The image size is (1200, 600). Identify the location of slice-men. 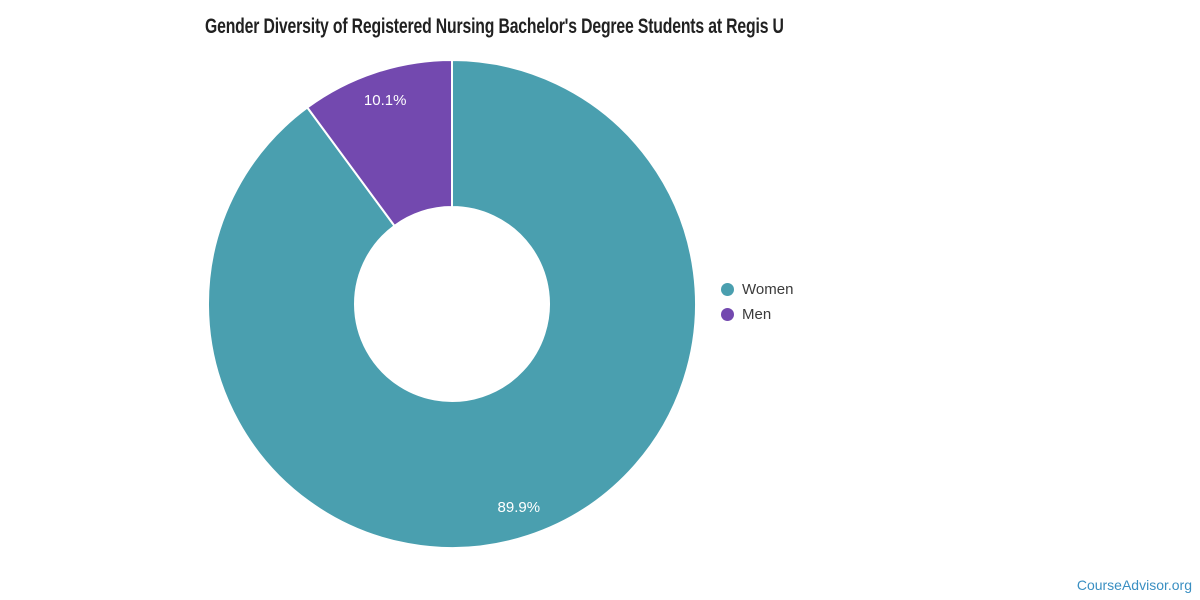
(379, 143).